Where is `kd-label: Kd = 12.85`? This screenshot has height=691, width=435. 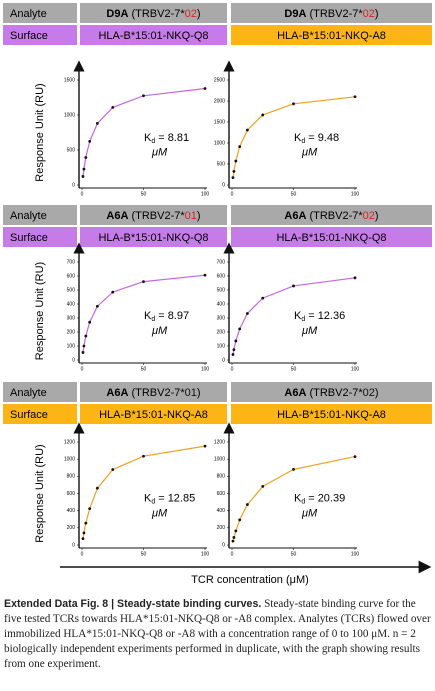 kd-label: Kd = 12.85 is located at coordinates (169, 499).